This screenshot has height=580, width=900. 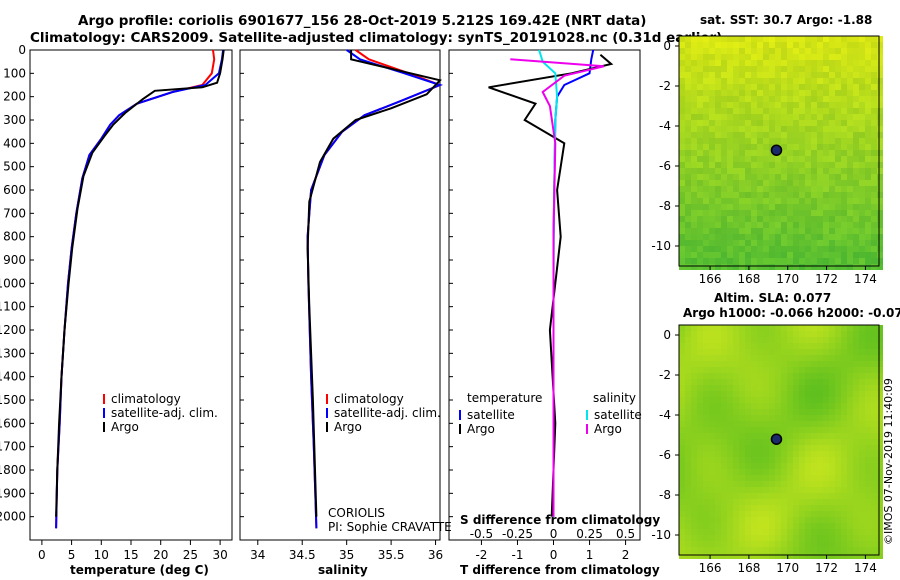 I want to click on y-tick-label: 1000, so click(x=13, y=283).